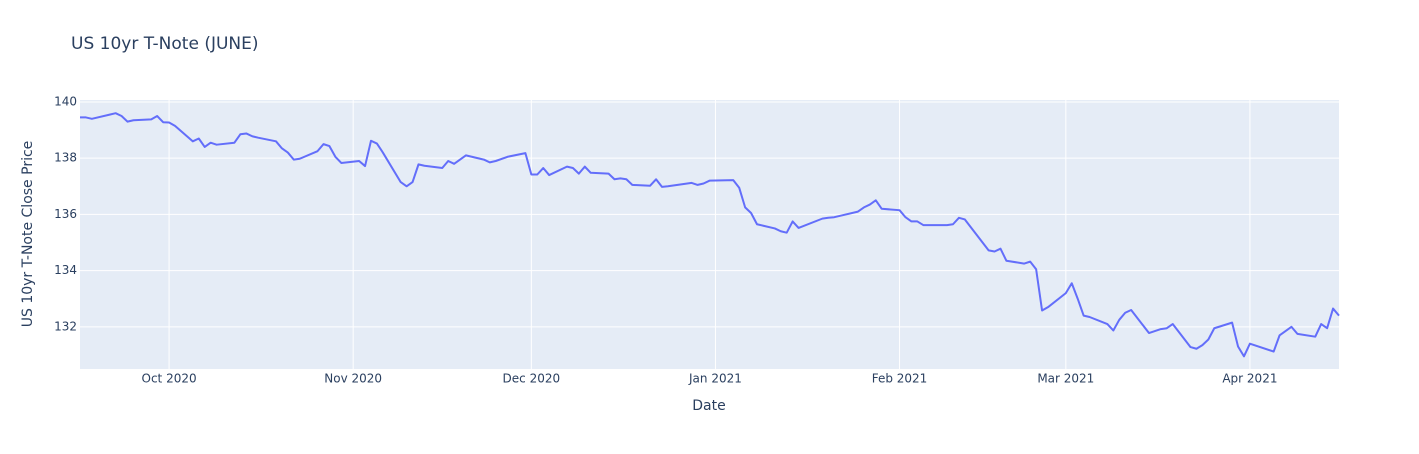  Describe the element at coordinates (532, 379) in the screenshot. I see `x-tick-label: Dec 2020` at that location.